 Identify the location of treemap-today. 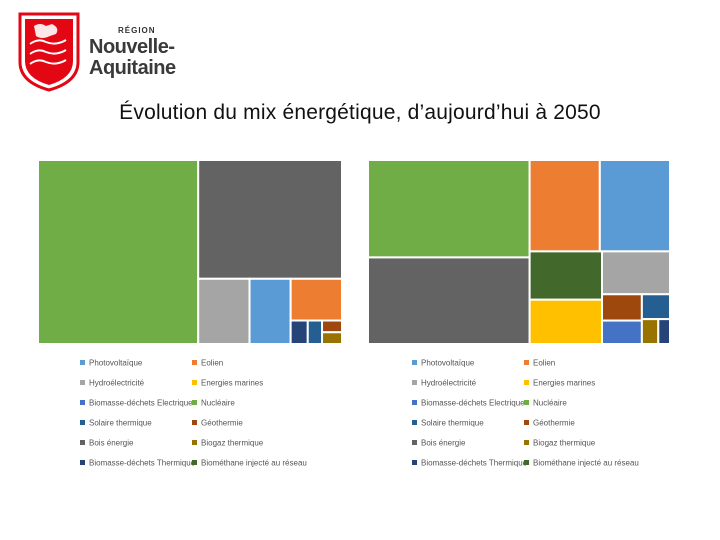
(190, 252).